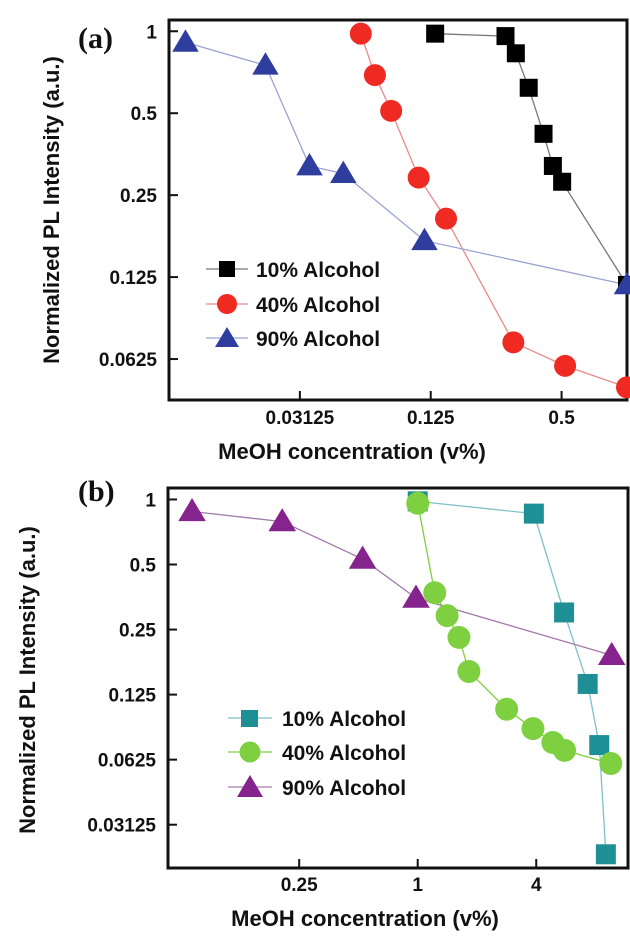 This screenshot has width=630, height=936. Describe the element at coordinates (431, 418) in the screenshot. I see `x-tick-label: 0.125` at that location.